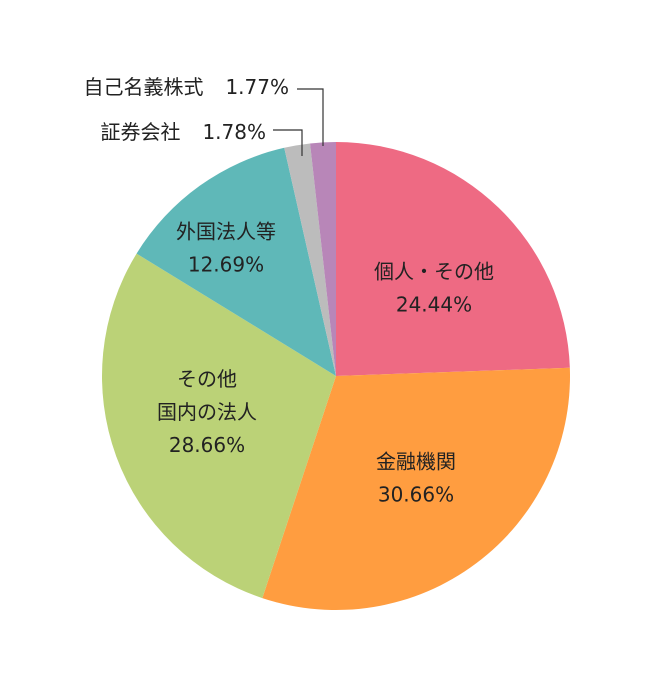 This screenshot has width=670, height=693. Describe the element at coordinates (310, 117) in the screenshot. I see `leader-line-own-shares` at that location.